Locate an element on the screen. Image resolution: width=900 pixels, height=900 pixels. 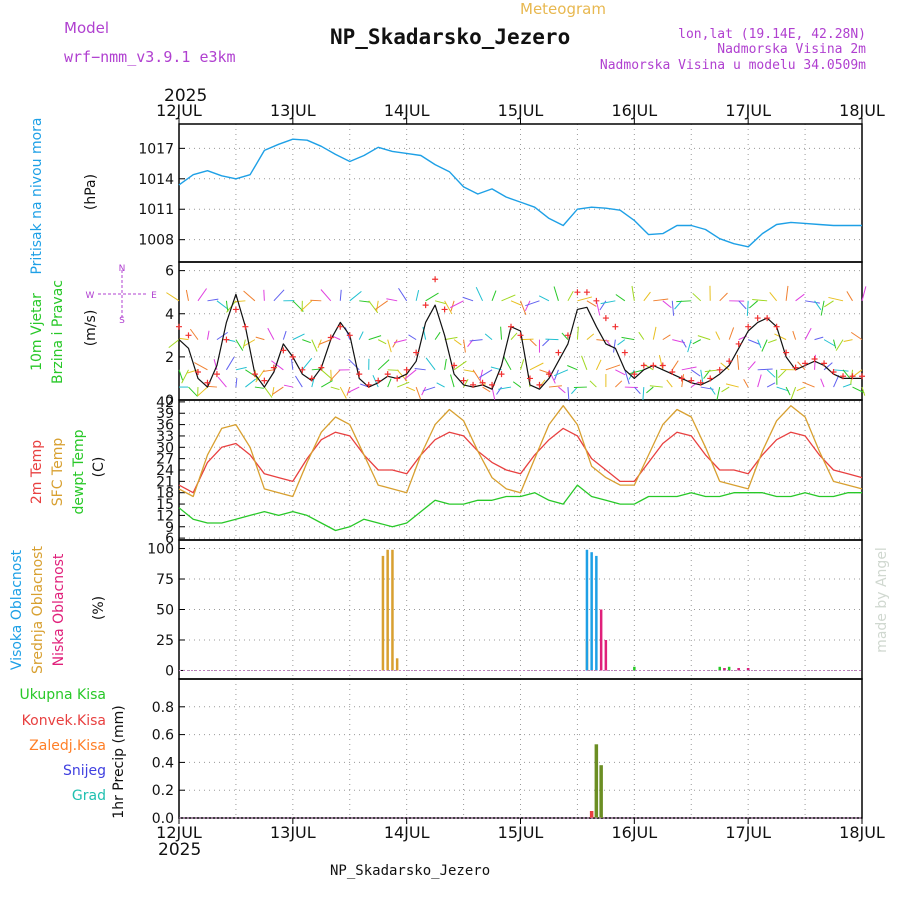
temp-ytick-label: 18 is located at coordinates (165, 494).